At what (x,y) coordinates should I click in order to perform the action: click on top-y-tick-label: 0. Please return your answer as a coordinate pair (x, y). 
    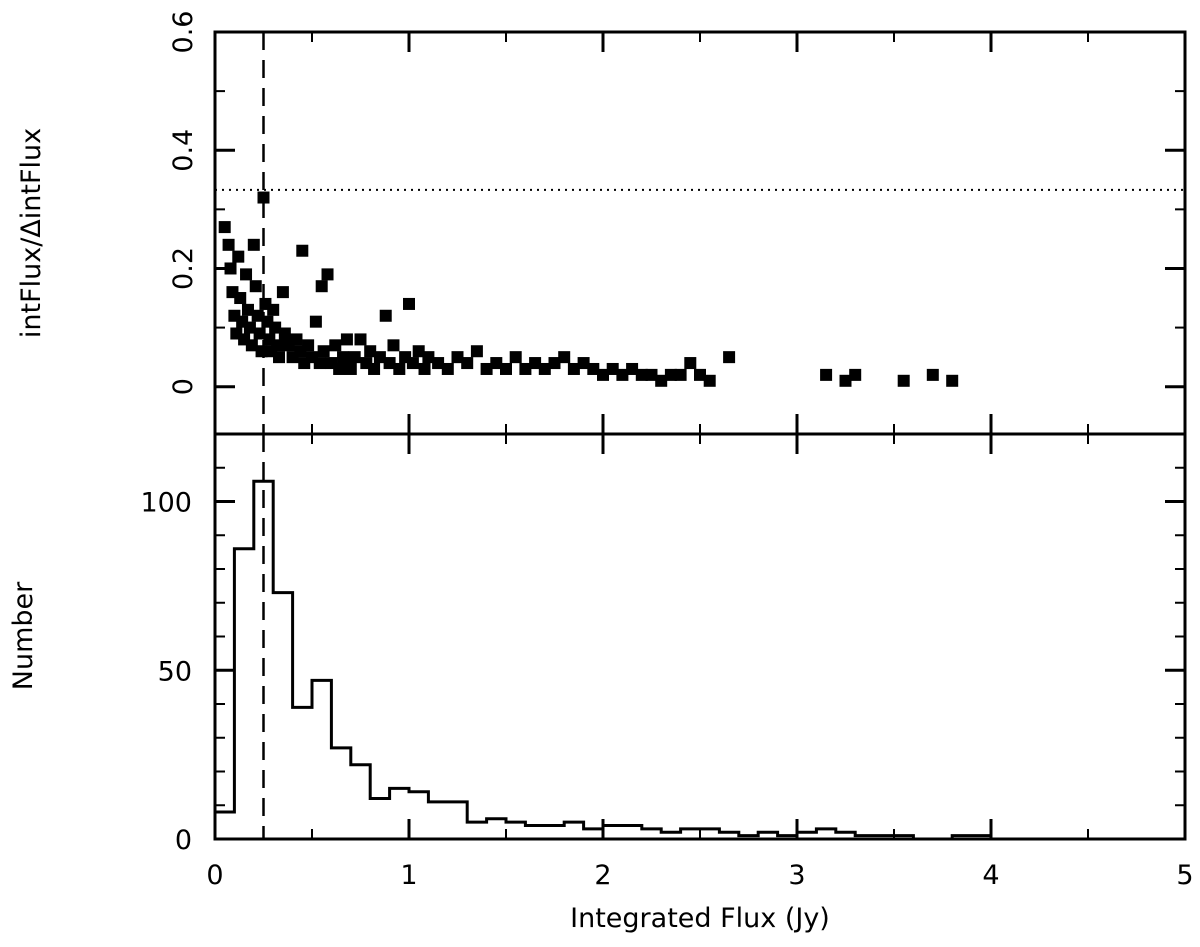
    Looking at the image, I should click on (183, 386).